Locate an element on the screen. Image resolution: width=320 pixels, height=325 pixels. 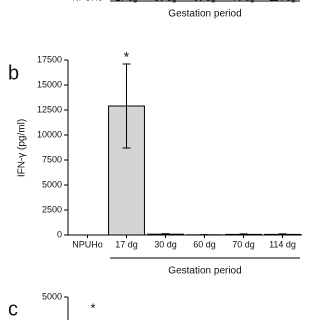
y-tick-label: 0 is located at coordinates (59, 234).